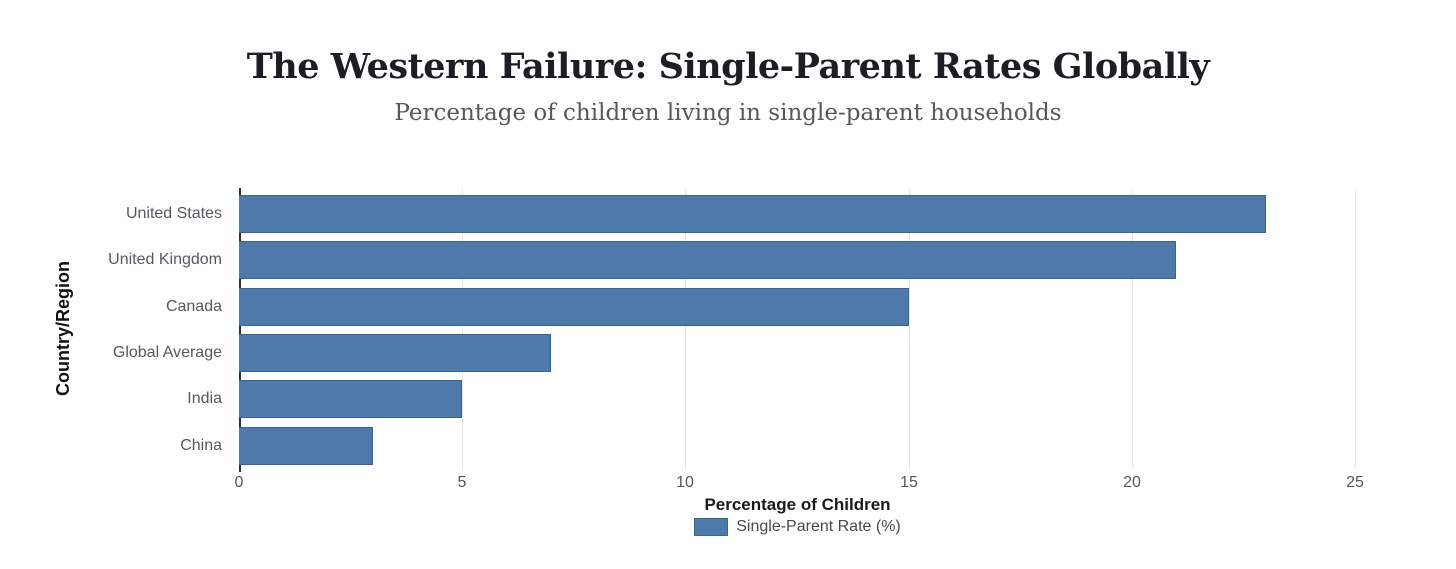 The image size is (1456, 569). Describe the element at coordinates (201, 445) in the screenshot. I see `y-label-china: China` at that location.